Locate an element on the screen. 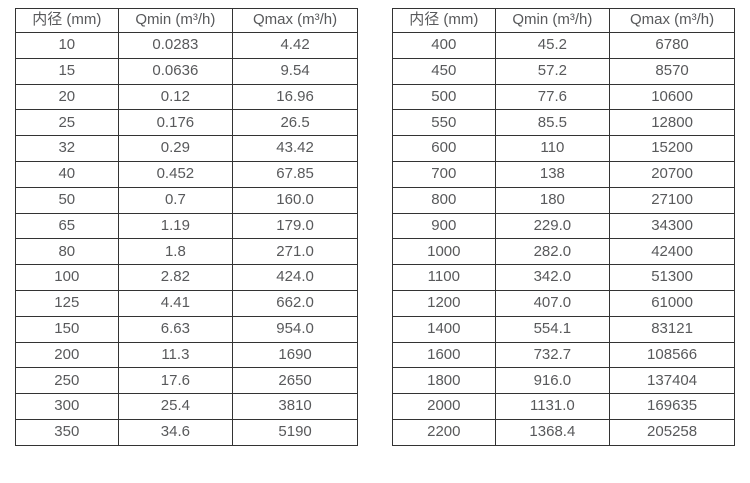 This screenshot has height=483, width=750. table-cell: 0.0636 is located at coordinates (175, 71).